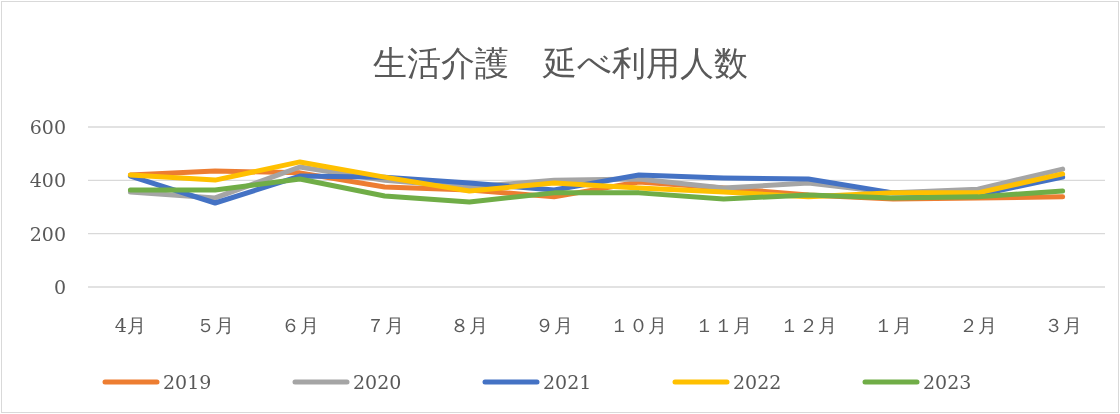 Image resolution: width=1120 pixels, height=414 pixels. Describe the element at coordinates (554, 325) in the screenshot. I see `x-tick-label: ９月` at that location.